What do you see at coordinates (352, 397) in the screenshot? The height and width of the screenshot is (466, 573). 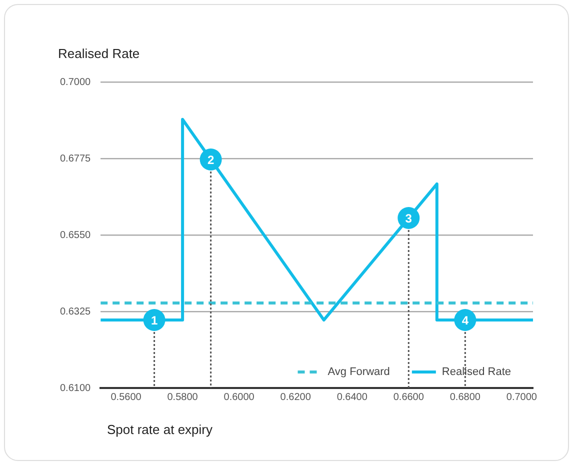 I see `x-tick-label: 0.6400` at bounding box center [352, 397].